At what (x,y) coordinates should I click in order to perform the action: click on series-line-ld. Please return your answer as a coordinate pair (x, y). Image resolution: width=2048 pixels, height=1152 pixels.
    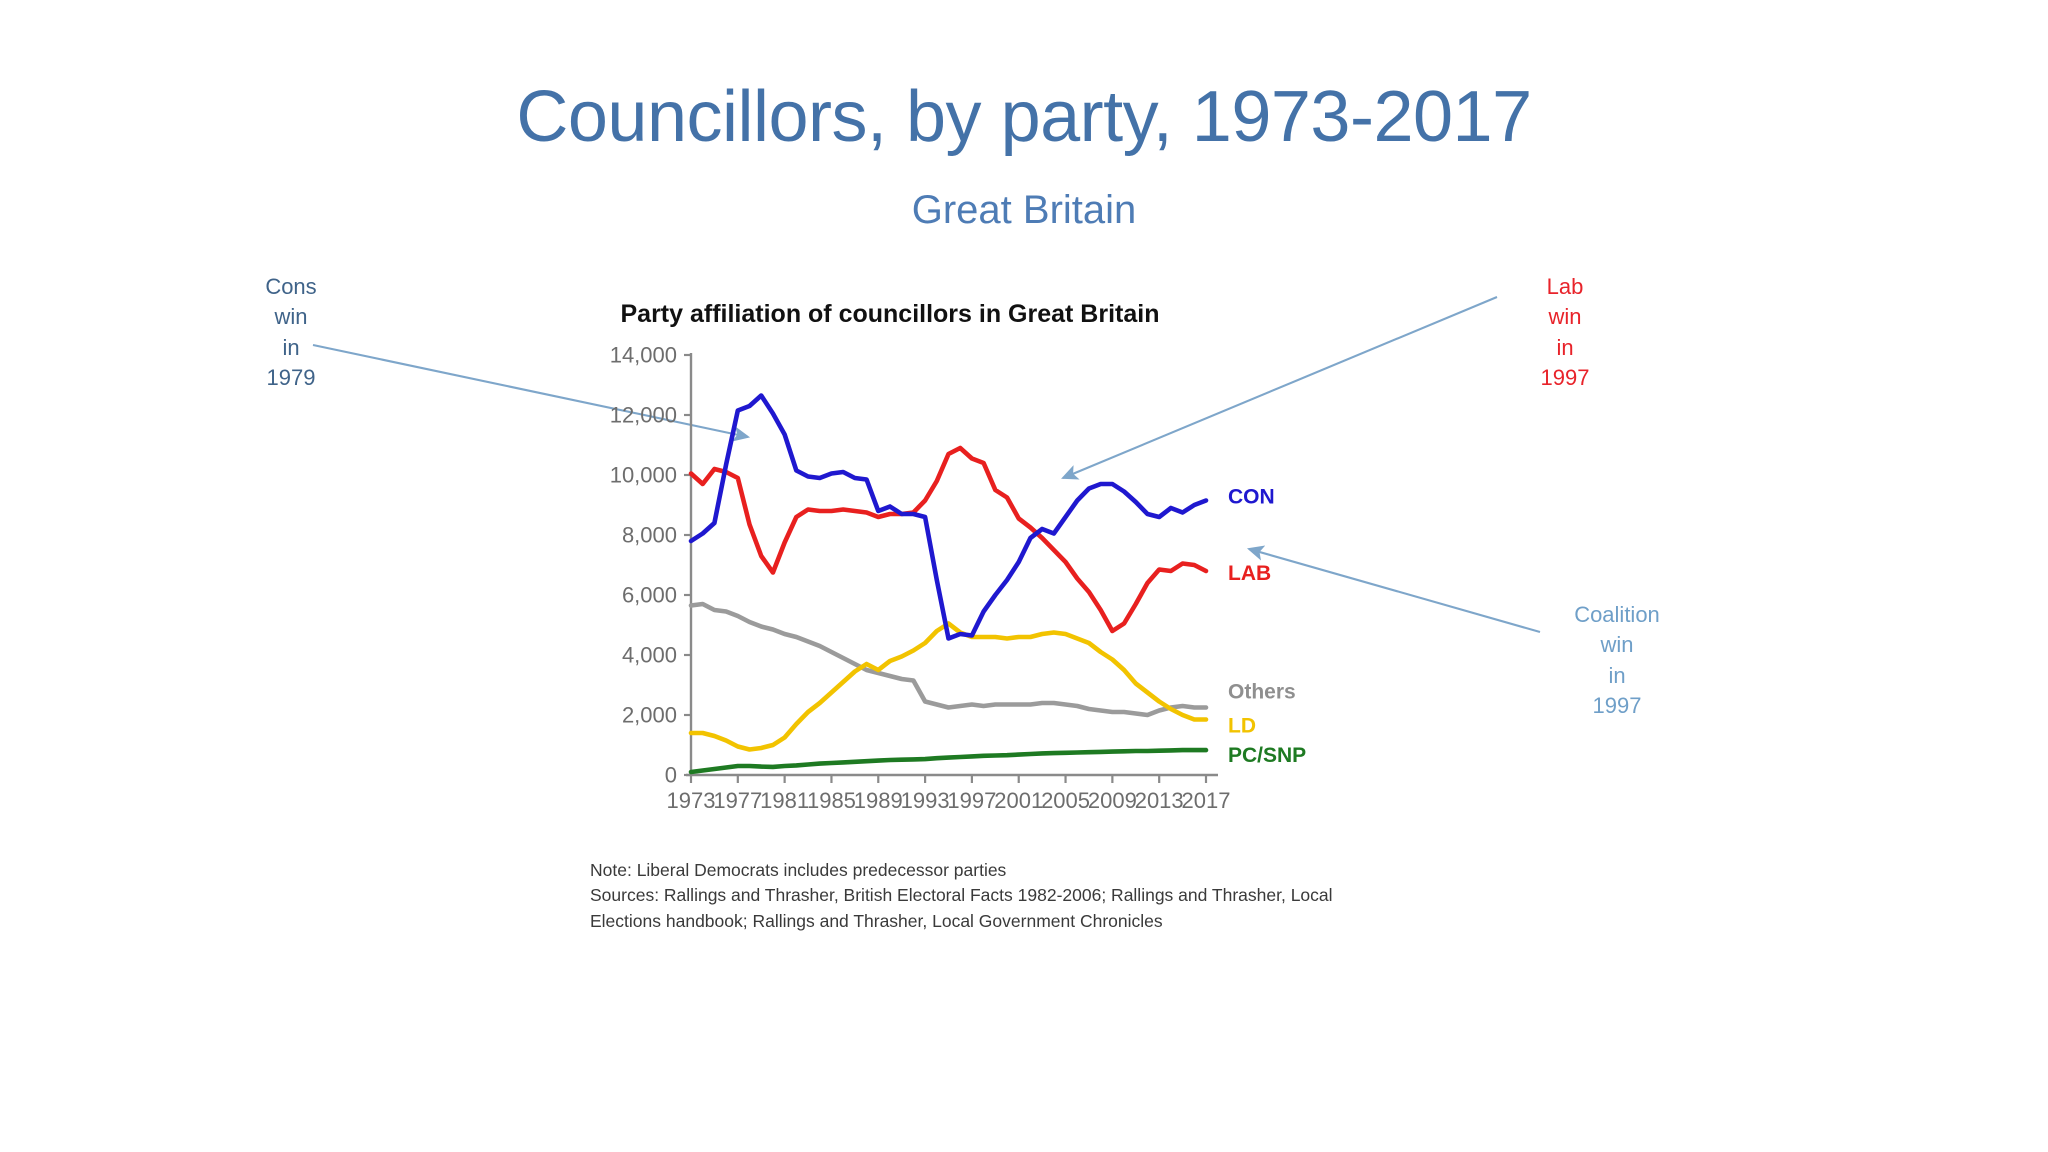
    Looking at the image, I should click on (948, 686).